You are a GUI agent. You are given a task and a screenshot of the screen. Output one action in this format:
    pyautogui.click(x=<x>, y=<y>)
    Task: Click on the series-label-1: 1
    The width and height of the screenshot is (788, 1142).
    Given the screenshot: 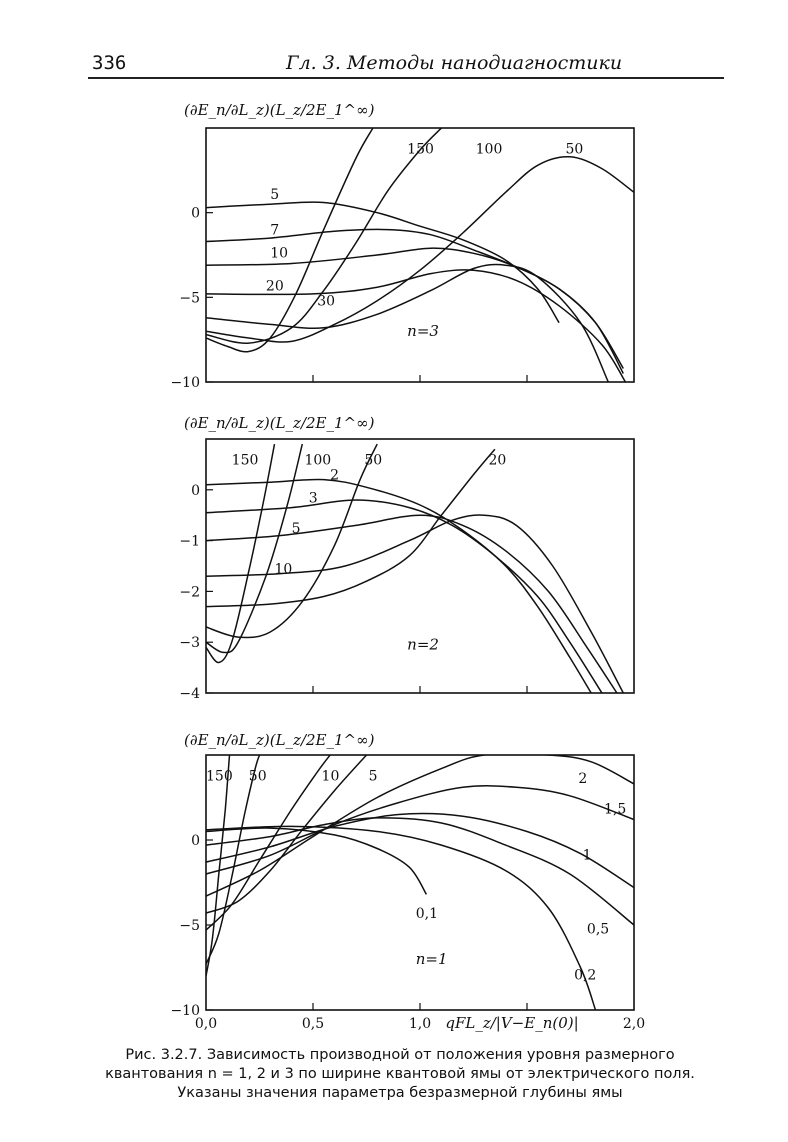 What is the action you would take?
    pyautogui.click(x=587, y=855)
    